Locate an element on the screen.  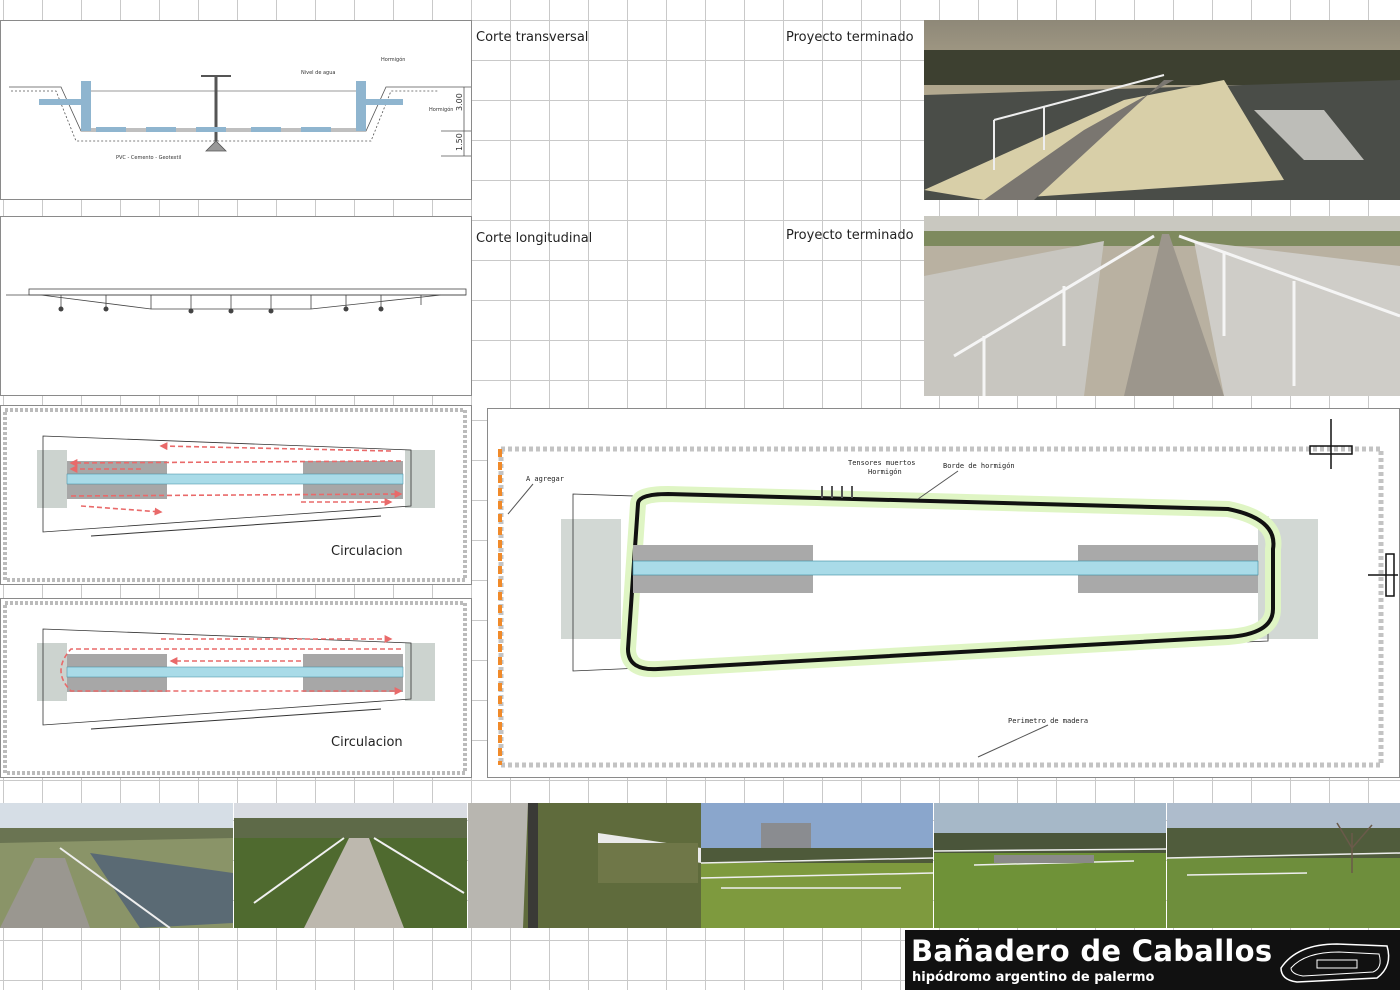
section-title: Corte longitudinal is located at coordinates (534, 238).